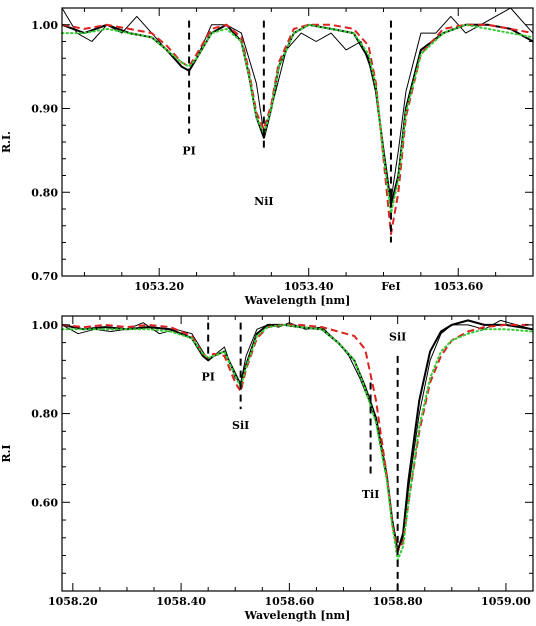 This screenshot has height=626, width=536. Describe the element at coordinates (458, 286) in the screenshot. I see `x-tick-label: 1053.60` at that location.